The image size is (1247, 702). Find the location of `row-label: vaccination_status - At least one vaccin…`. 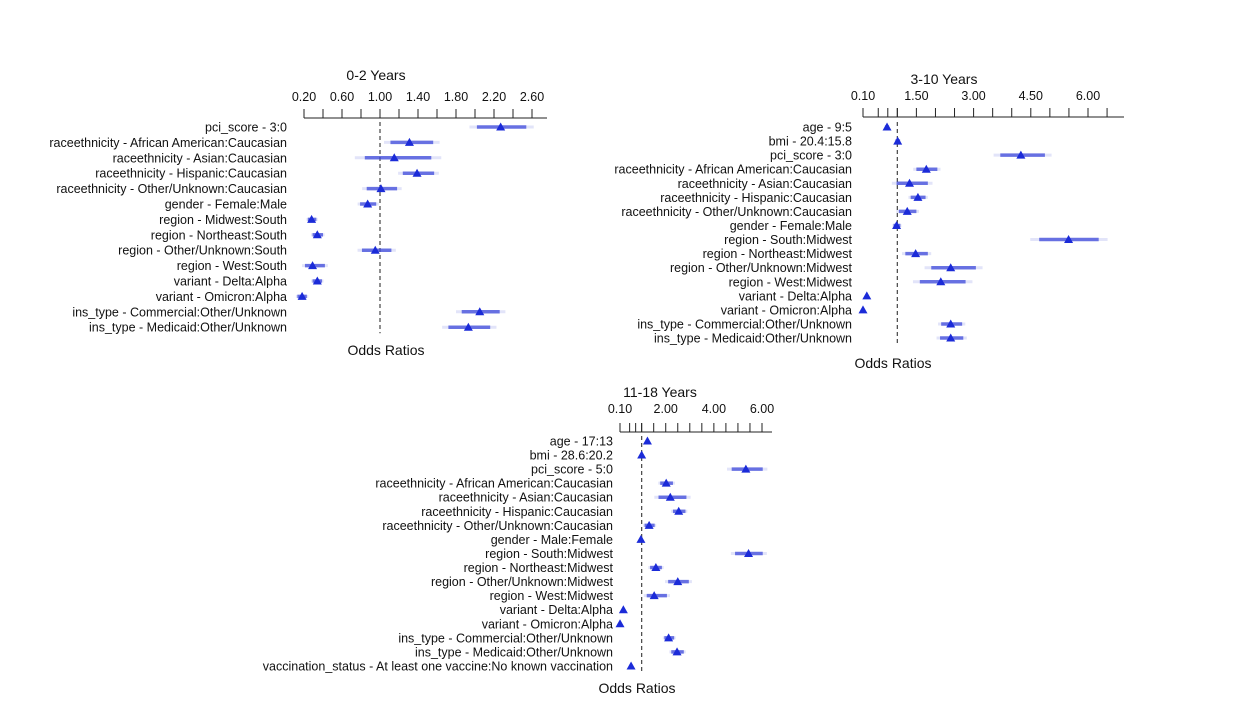

row-label: vaccination_status - At least one vaccin… is located at coordinates (438, 666).